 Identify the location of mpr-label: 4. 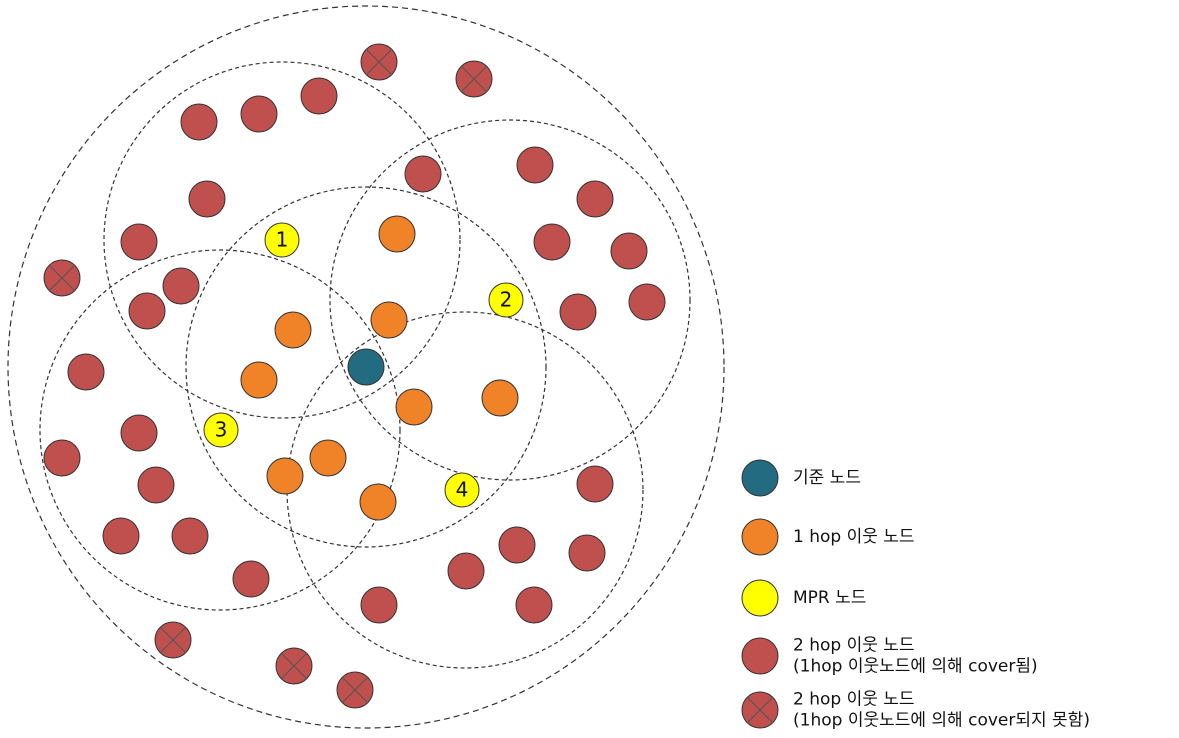
(462, 490).